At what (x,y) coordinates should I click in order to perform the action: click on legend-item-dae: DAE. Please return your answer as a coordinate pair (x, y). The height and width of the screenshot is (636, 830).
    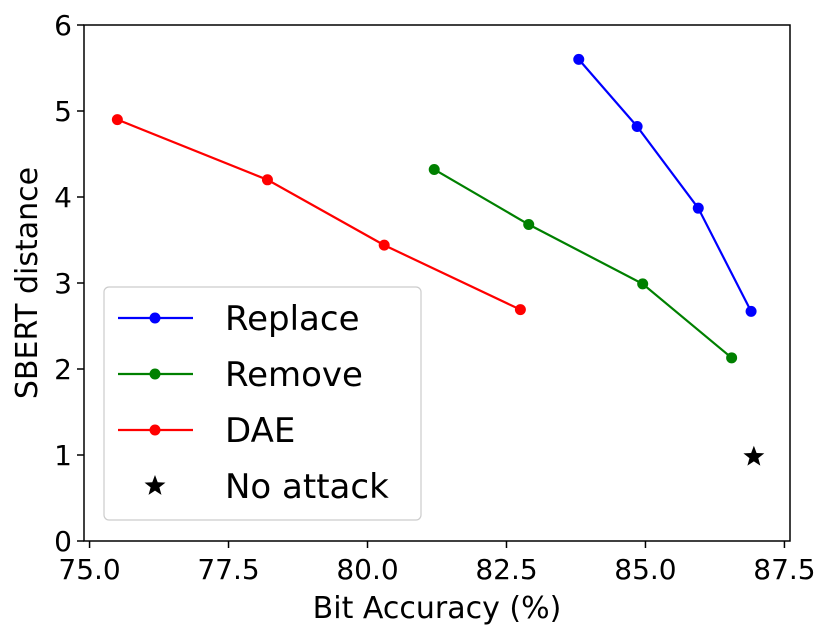
    Looking at the image, I should click on (206, 431).